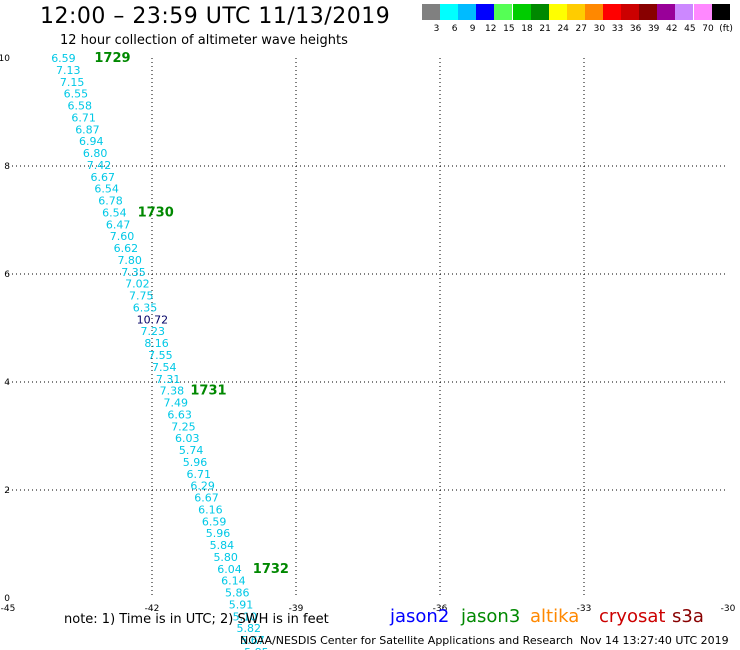 This screenshot has height=650, width=740. What do you see at coordinates (241, 604) in the screenshot?
I see `wave-height-point: 5.91` at bounding box center [241, 604].